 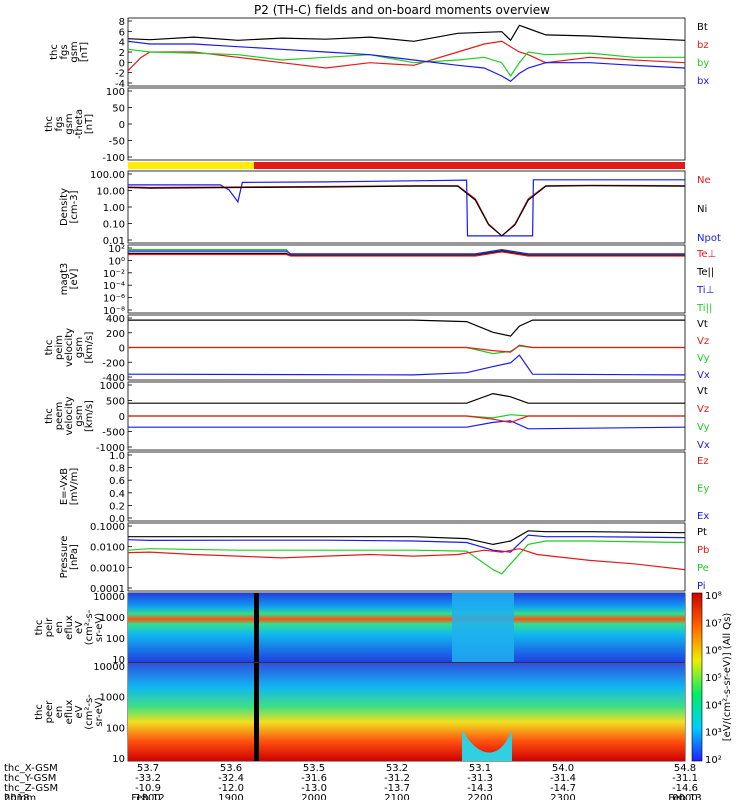 I want to click on y-axis-label: E=-VxB, so click(x=64, y=486).